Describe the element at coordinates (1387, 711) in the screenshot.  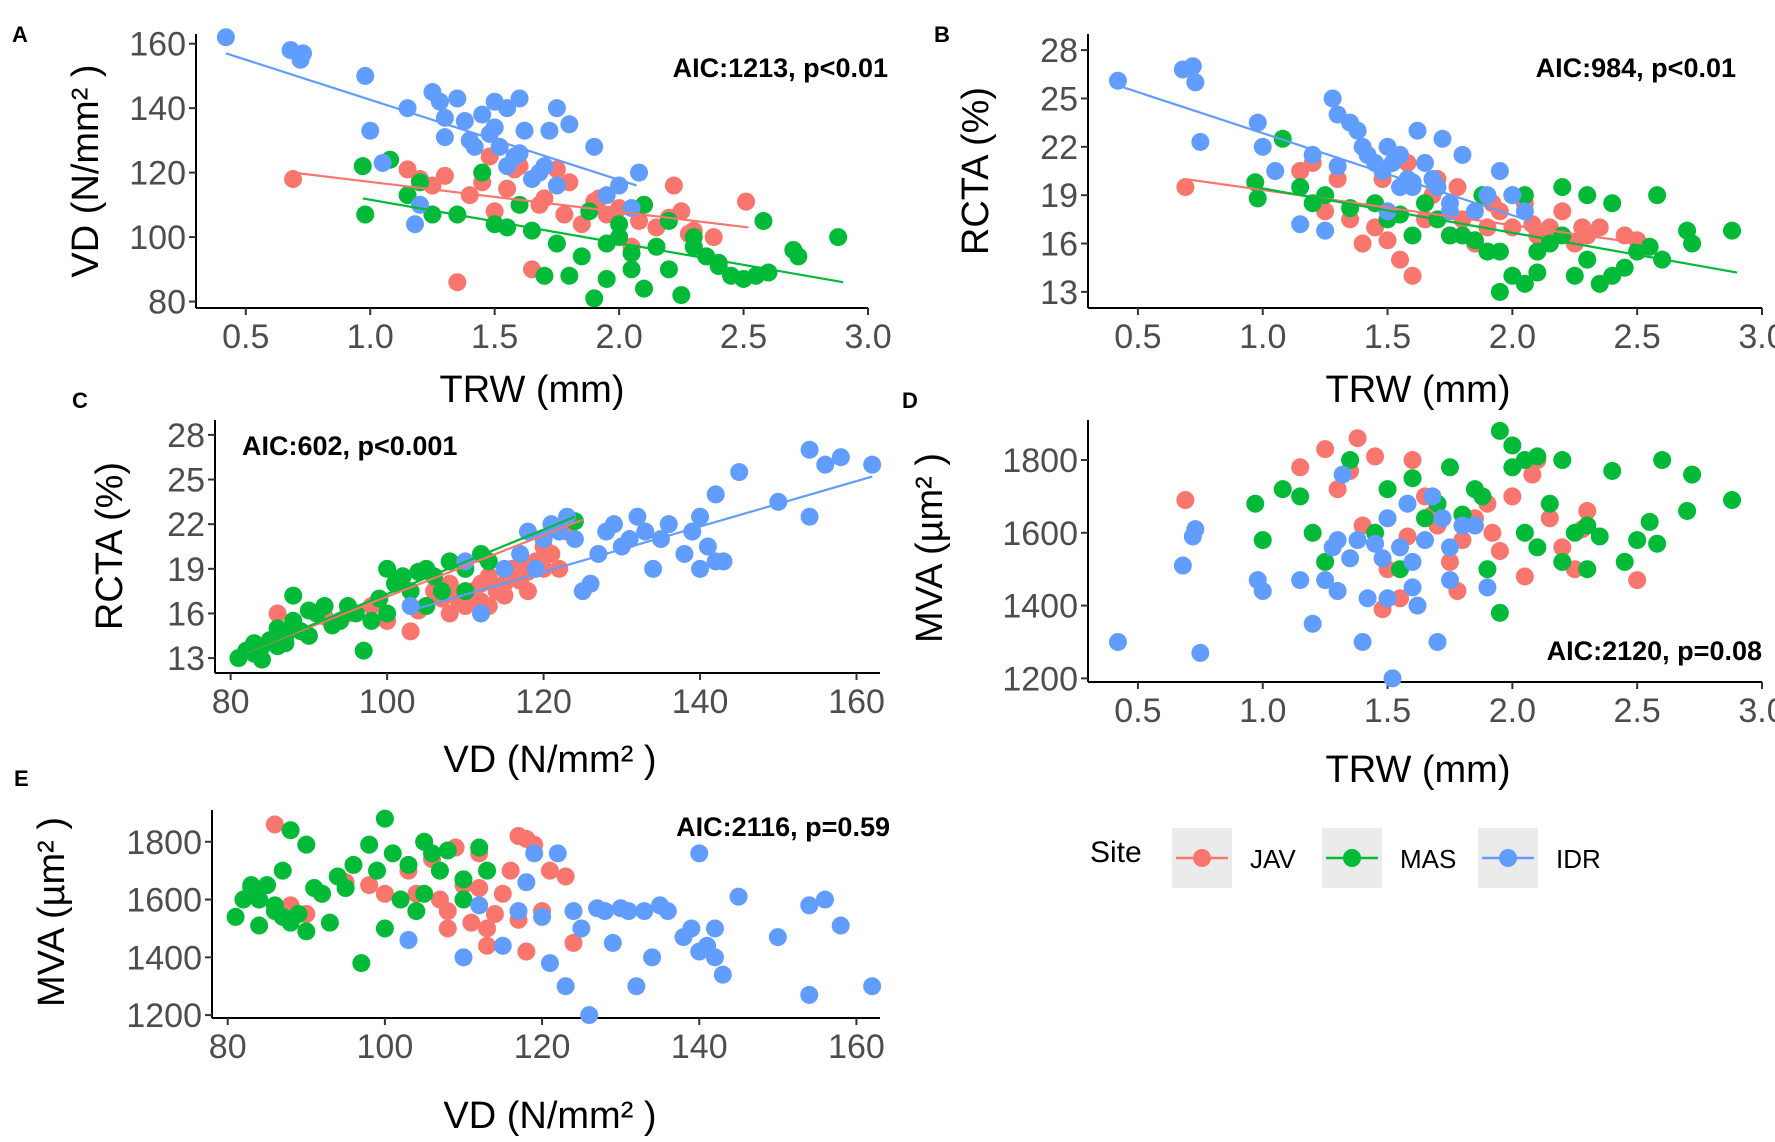
I see `x-tick-label: 1.5` at that location.